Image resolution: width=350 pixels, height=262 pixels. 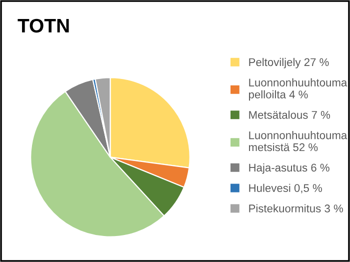 What do you see at coordinates (285, 189) in the screenshot?
I see `legend-label: Hulevesi 0,5 %` at bounding box center [285, 189].